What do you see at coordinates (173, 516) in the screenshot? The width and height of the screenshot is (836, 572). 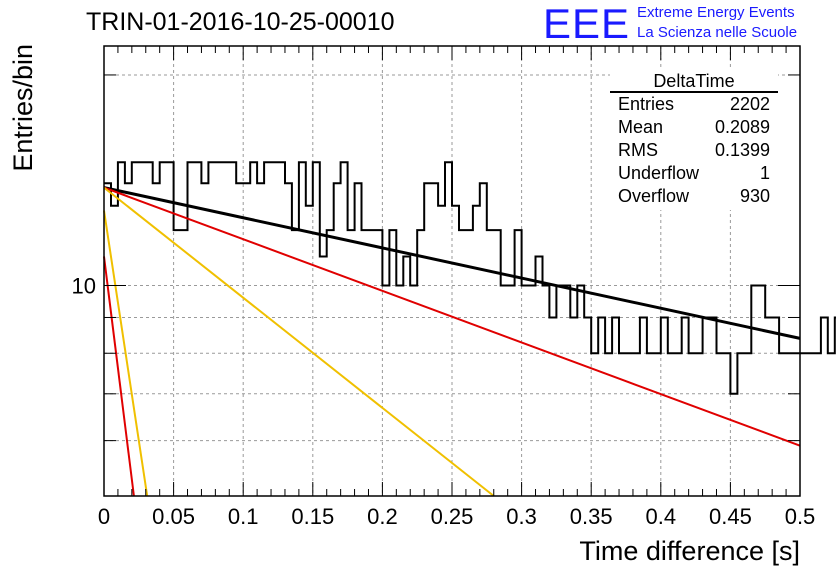 I see `x-tick-label: 0.05` at bounding box center [173, 516].